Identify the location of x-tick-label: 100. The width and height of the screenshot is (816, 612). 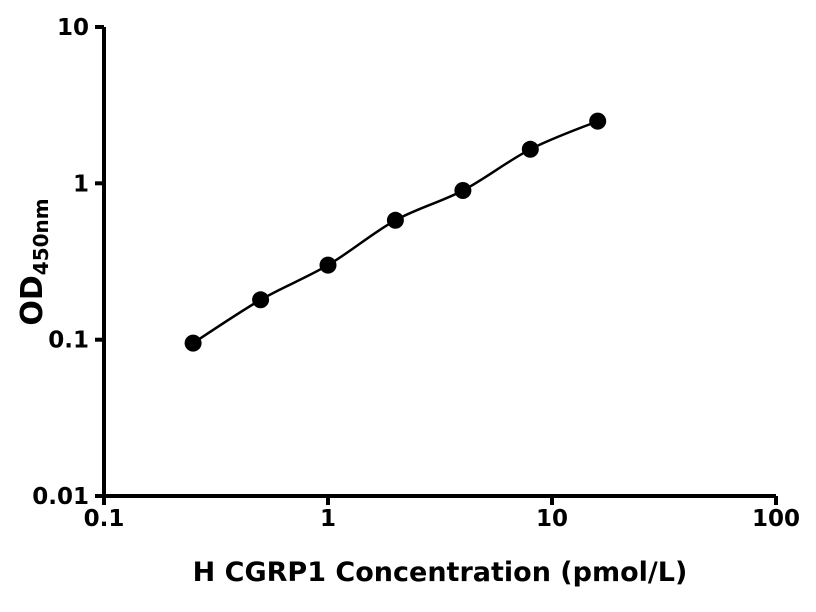
(776, 519).